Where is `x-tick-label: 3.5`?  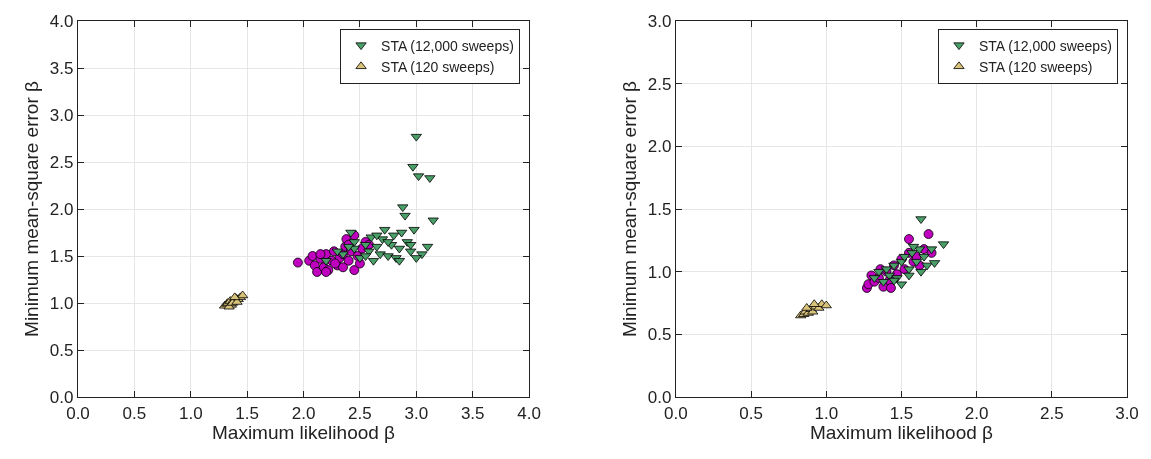 x-tick-label: 3.5 is located at coordinates (472, 413).